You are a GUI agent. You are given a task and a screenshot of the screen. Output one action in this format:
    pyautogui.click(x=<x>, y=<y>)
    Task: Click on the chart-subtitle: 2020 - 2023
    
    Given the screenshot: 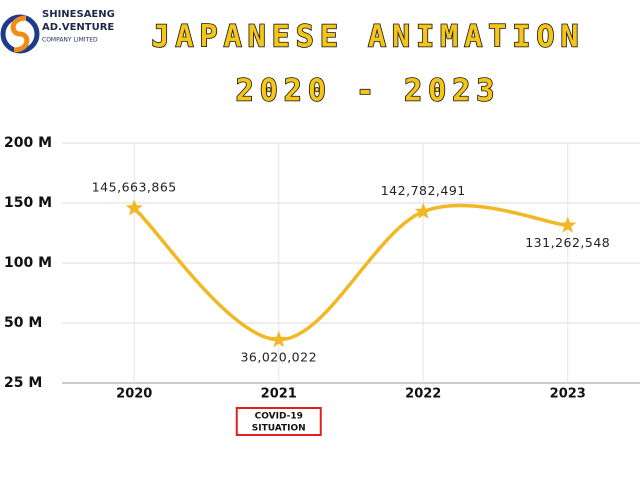 What is the action you would take?
    pyautogui.click(x=368, y=91)
    